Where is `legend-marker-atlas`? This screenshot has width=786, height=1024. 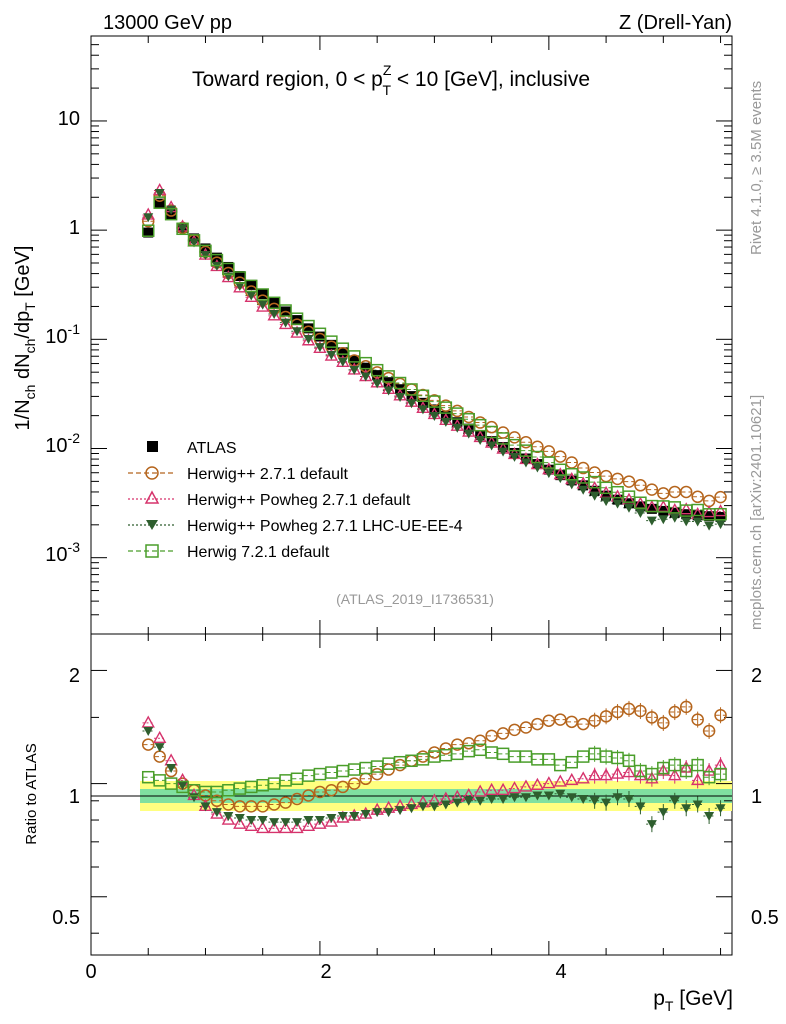
legend-marker-atlas is located at coordinates (152, 446).